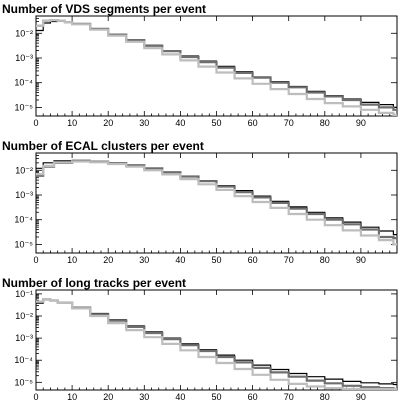 The image size is (401, 402). Describe the element at coordinates (104, 9) in the screenshot. I see `panel-title-vds: Number of VDS segments per event` at that location.